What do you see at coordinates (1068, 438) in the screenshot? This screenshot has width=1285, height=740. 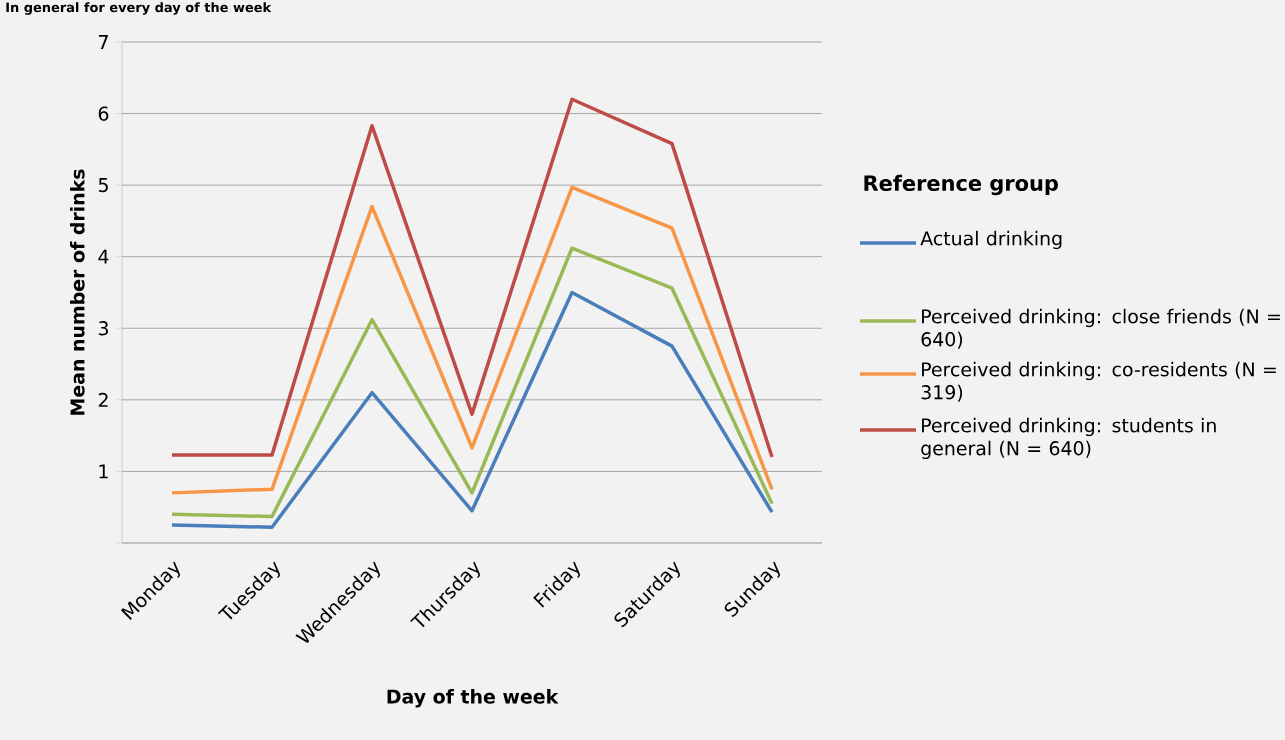 I see `legend-label: Perceived drinking: students in general (N = 640)` at bounding box center [1068, 438].